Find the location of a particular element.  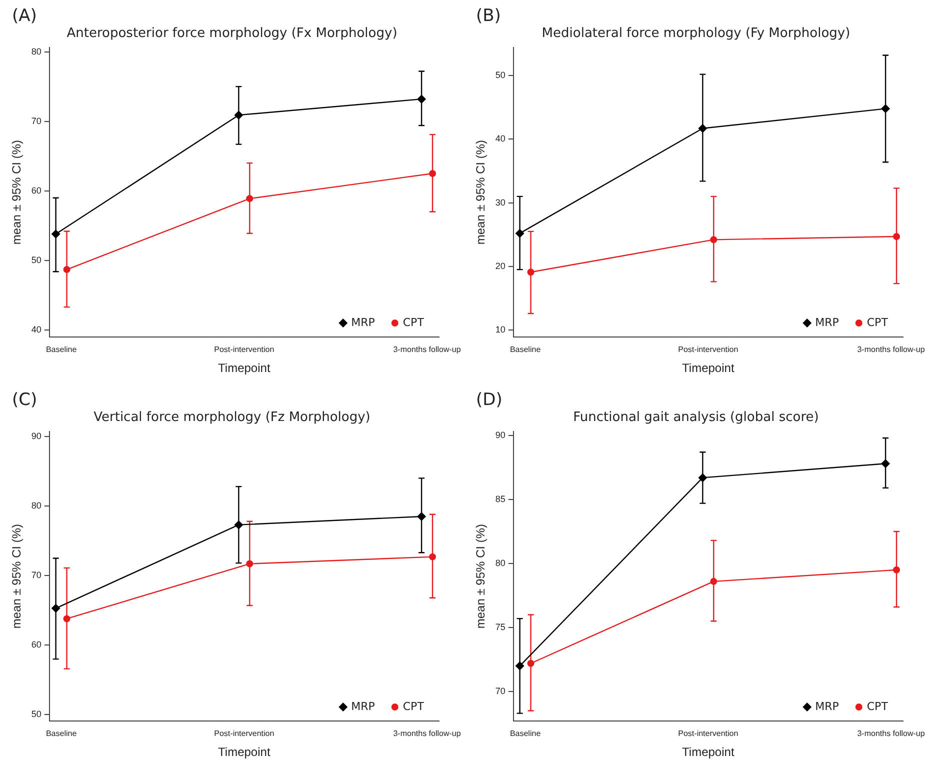

chart-title: Vertical force morphology (Fz Morphology) is located at coordinates (232, 418).